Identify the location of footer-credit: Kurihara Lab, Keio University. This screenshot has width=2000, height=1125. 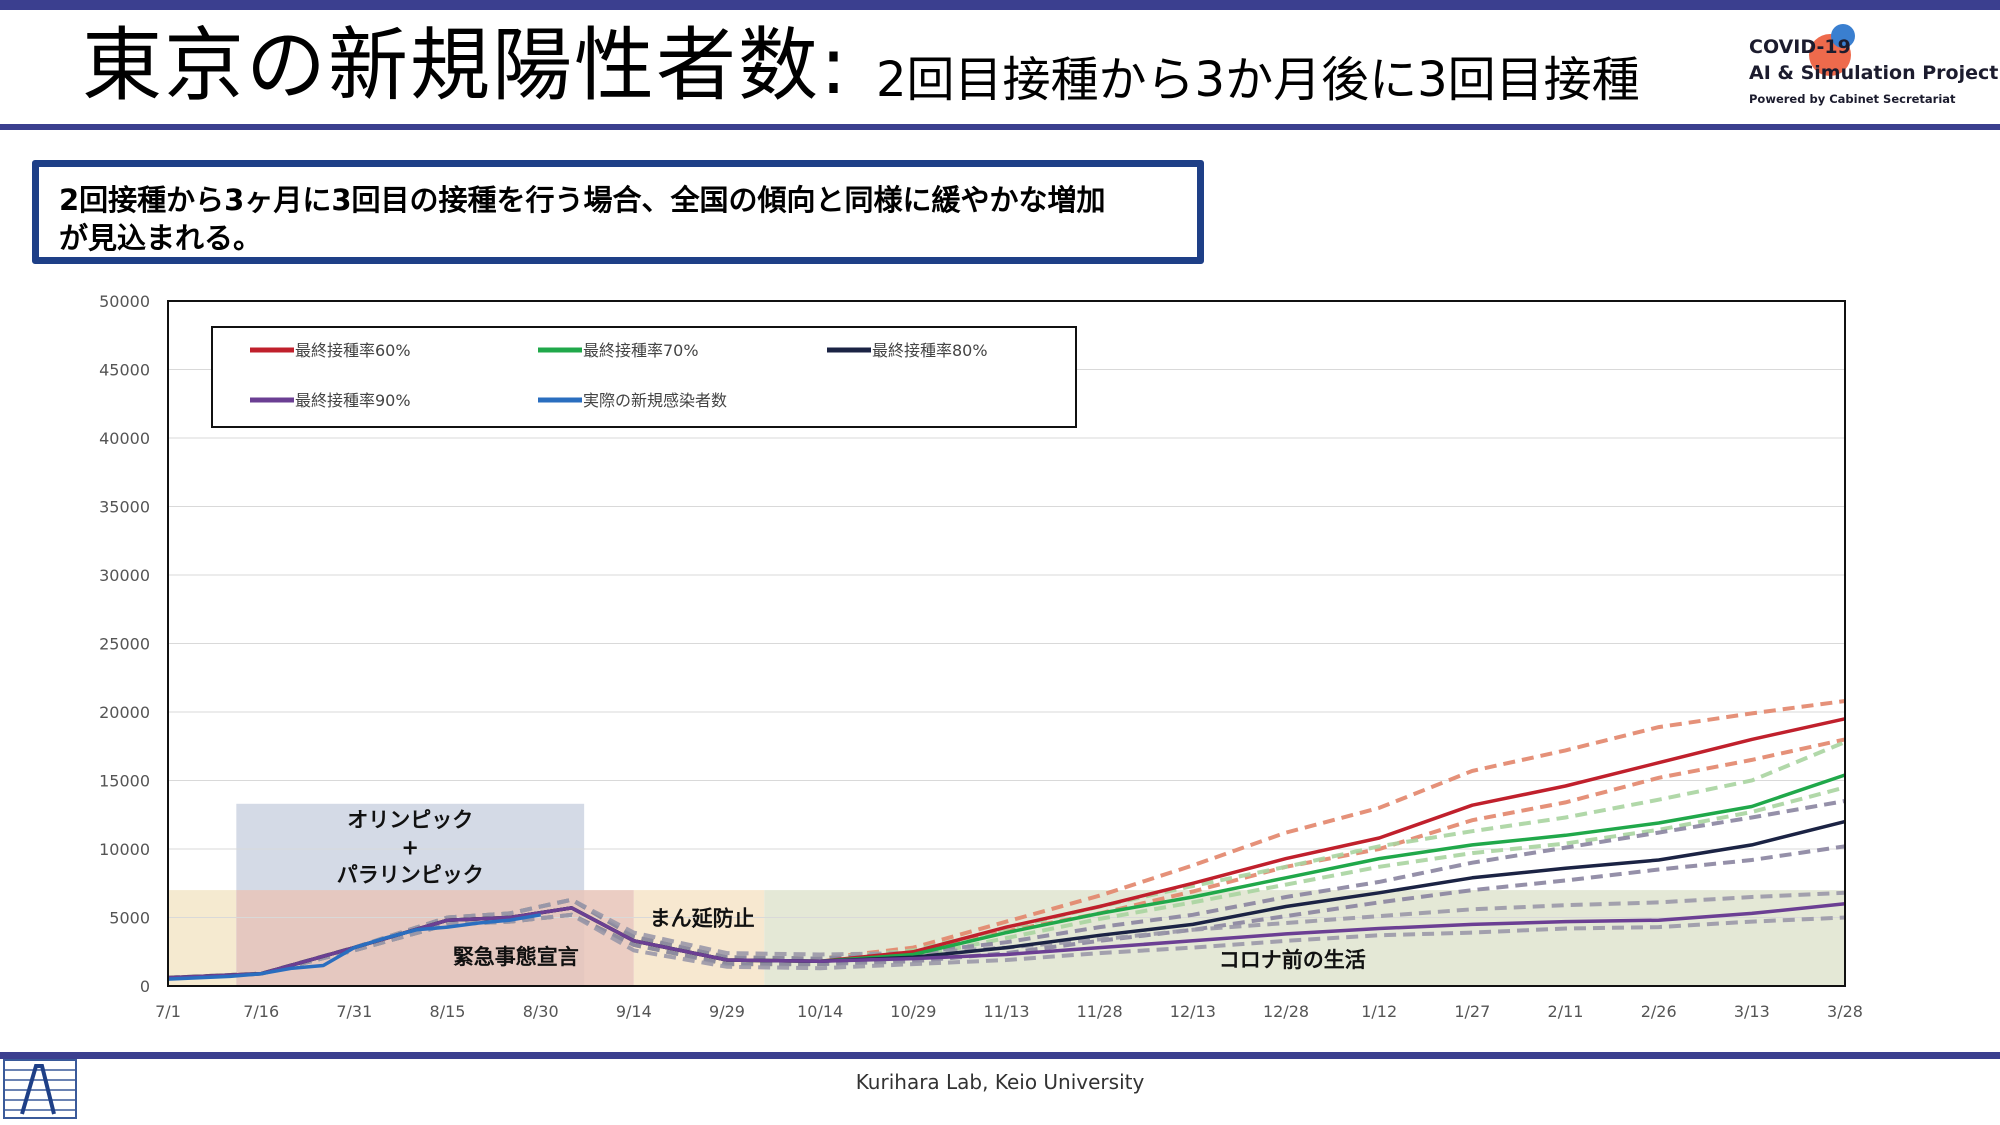
(1000, 1082).